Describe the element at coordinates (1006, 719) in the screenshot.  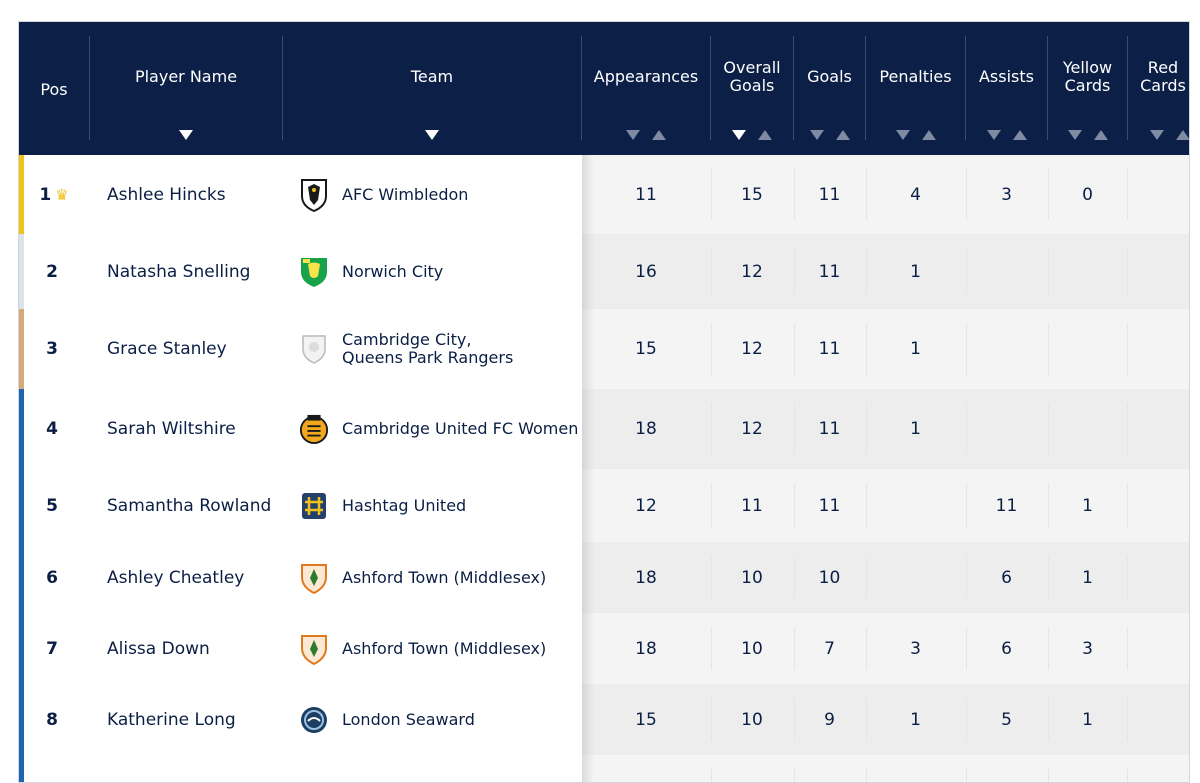
I see `assists-cell: 5` at that location.